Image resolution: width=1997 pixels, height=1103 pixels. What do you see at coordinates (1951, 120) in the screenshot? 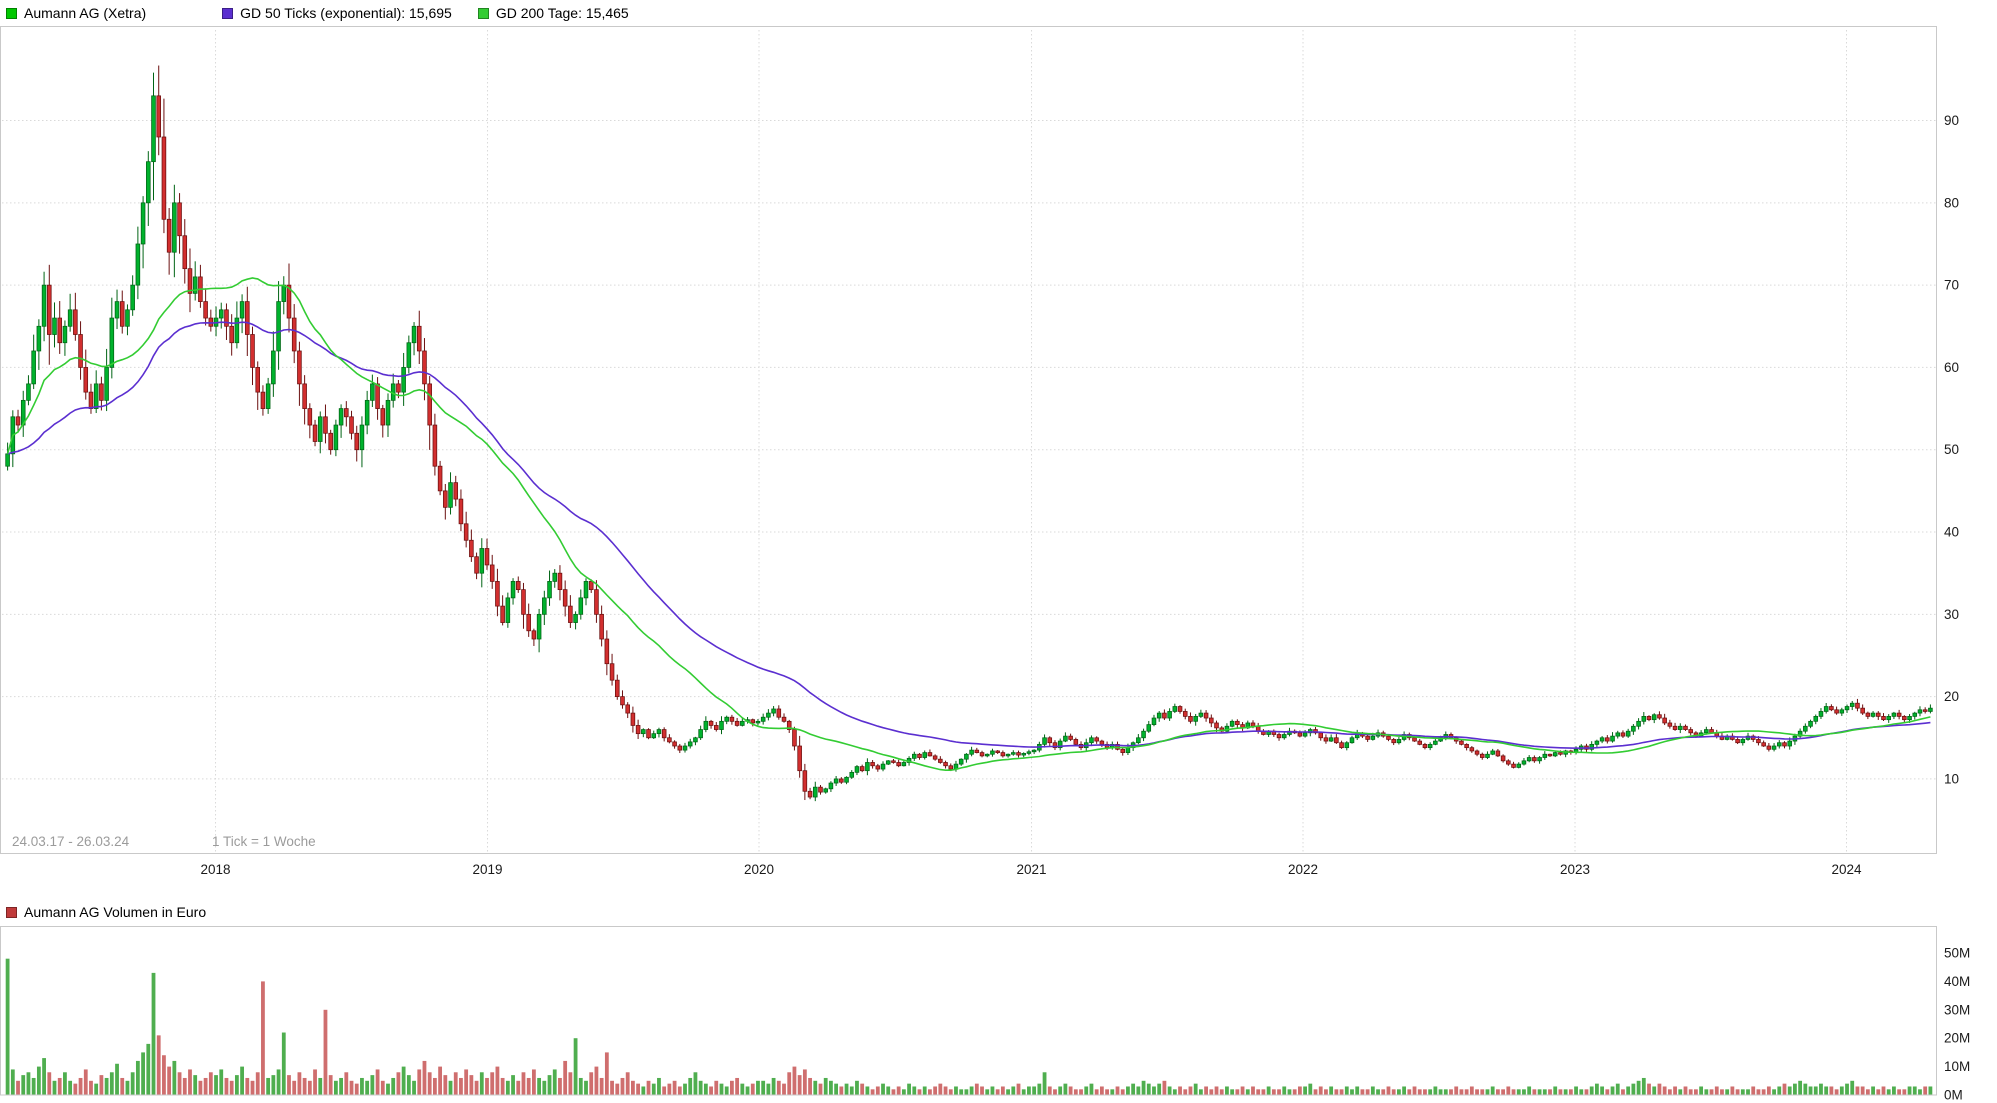
I see `price-axis-label: 90` at bounding box center [1951, 120].